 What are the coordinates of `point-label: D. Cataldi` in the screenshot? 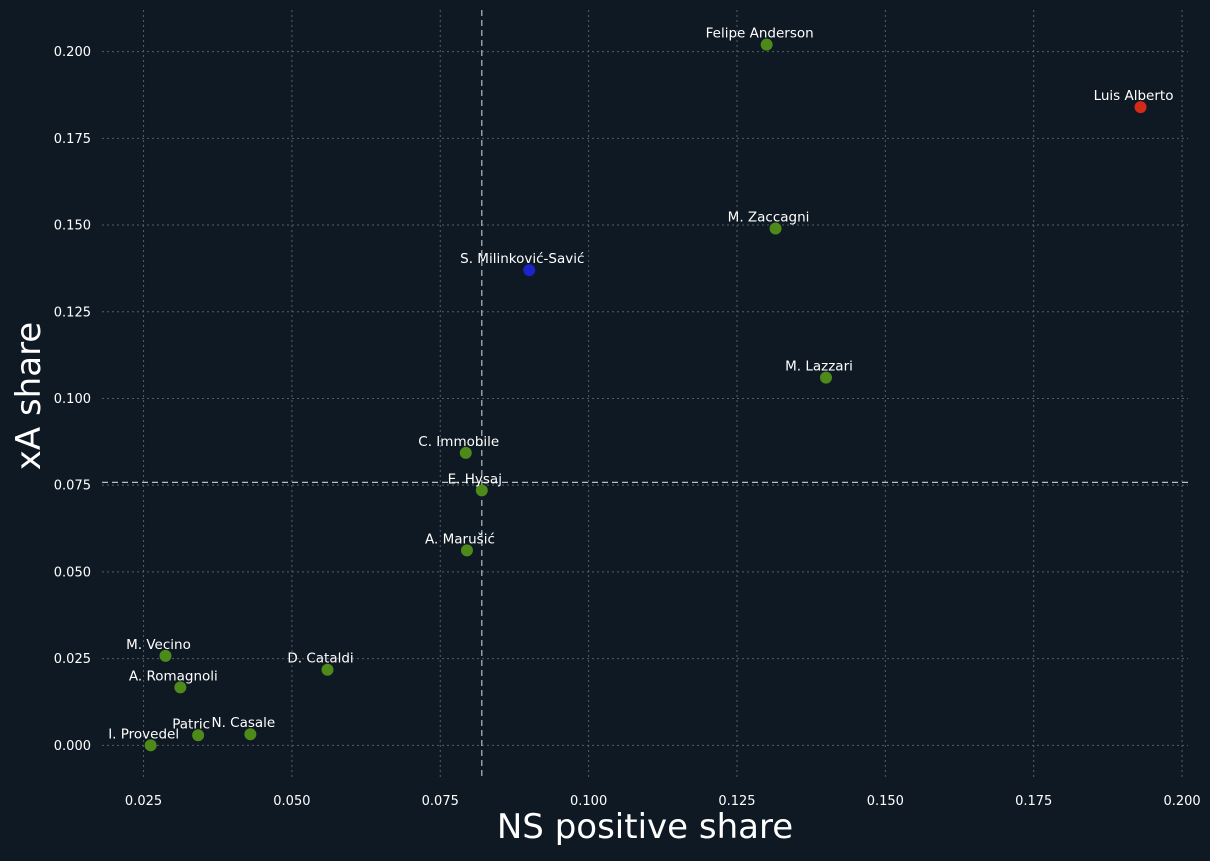 It's located at (320, 659).